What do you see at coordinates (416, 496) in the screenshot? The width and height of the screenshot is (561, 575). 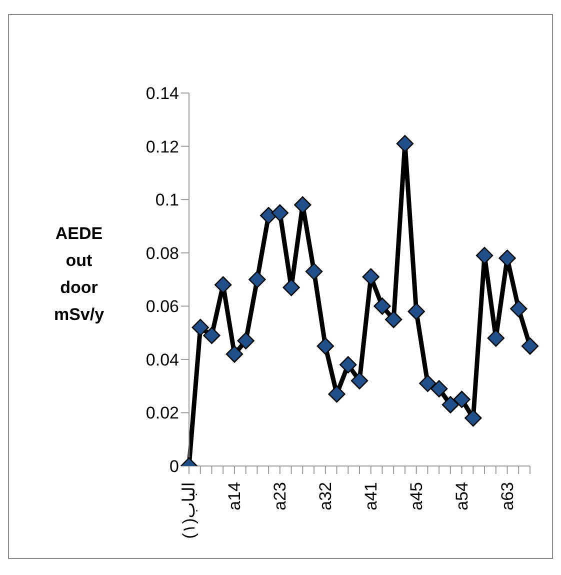 I see `x-tick-label: a45` at bounding box center [416, 496].